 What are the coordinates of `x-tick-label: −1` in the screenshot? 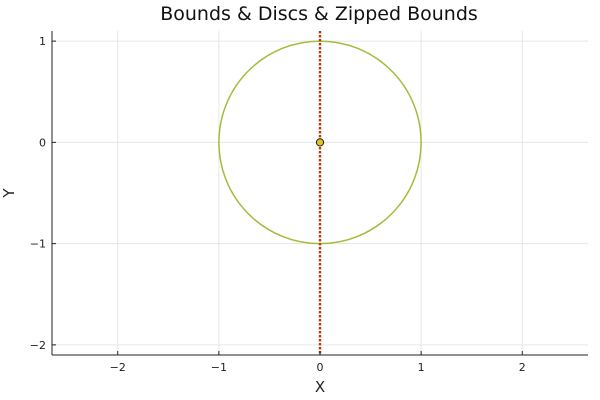 It's located at (219, 367).